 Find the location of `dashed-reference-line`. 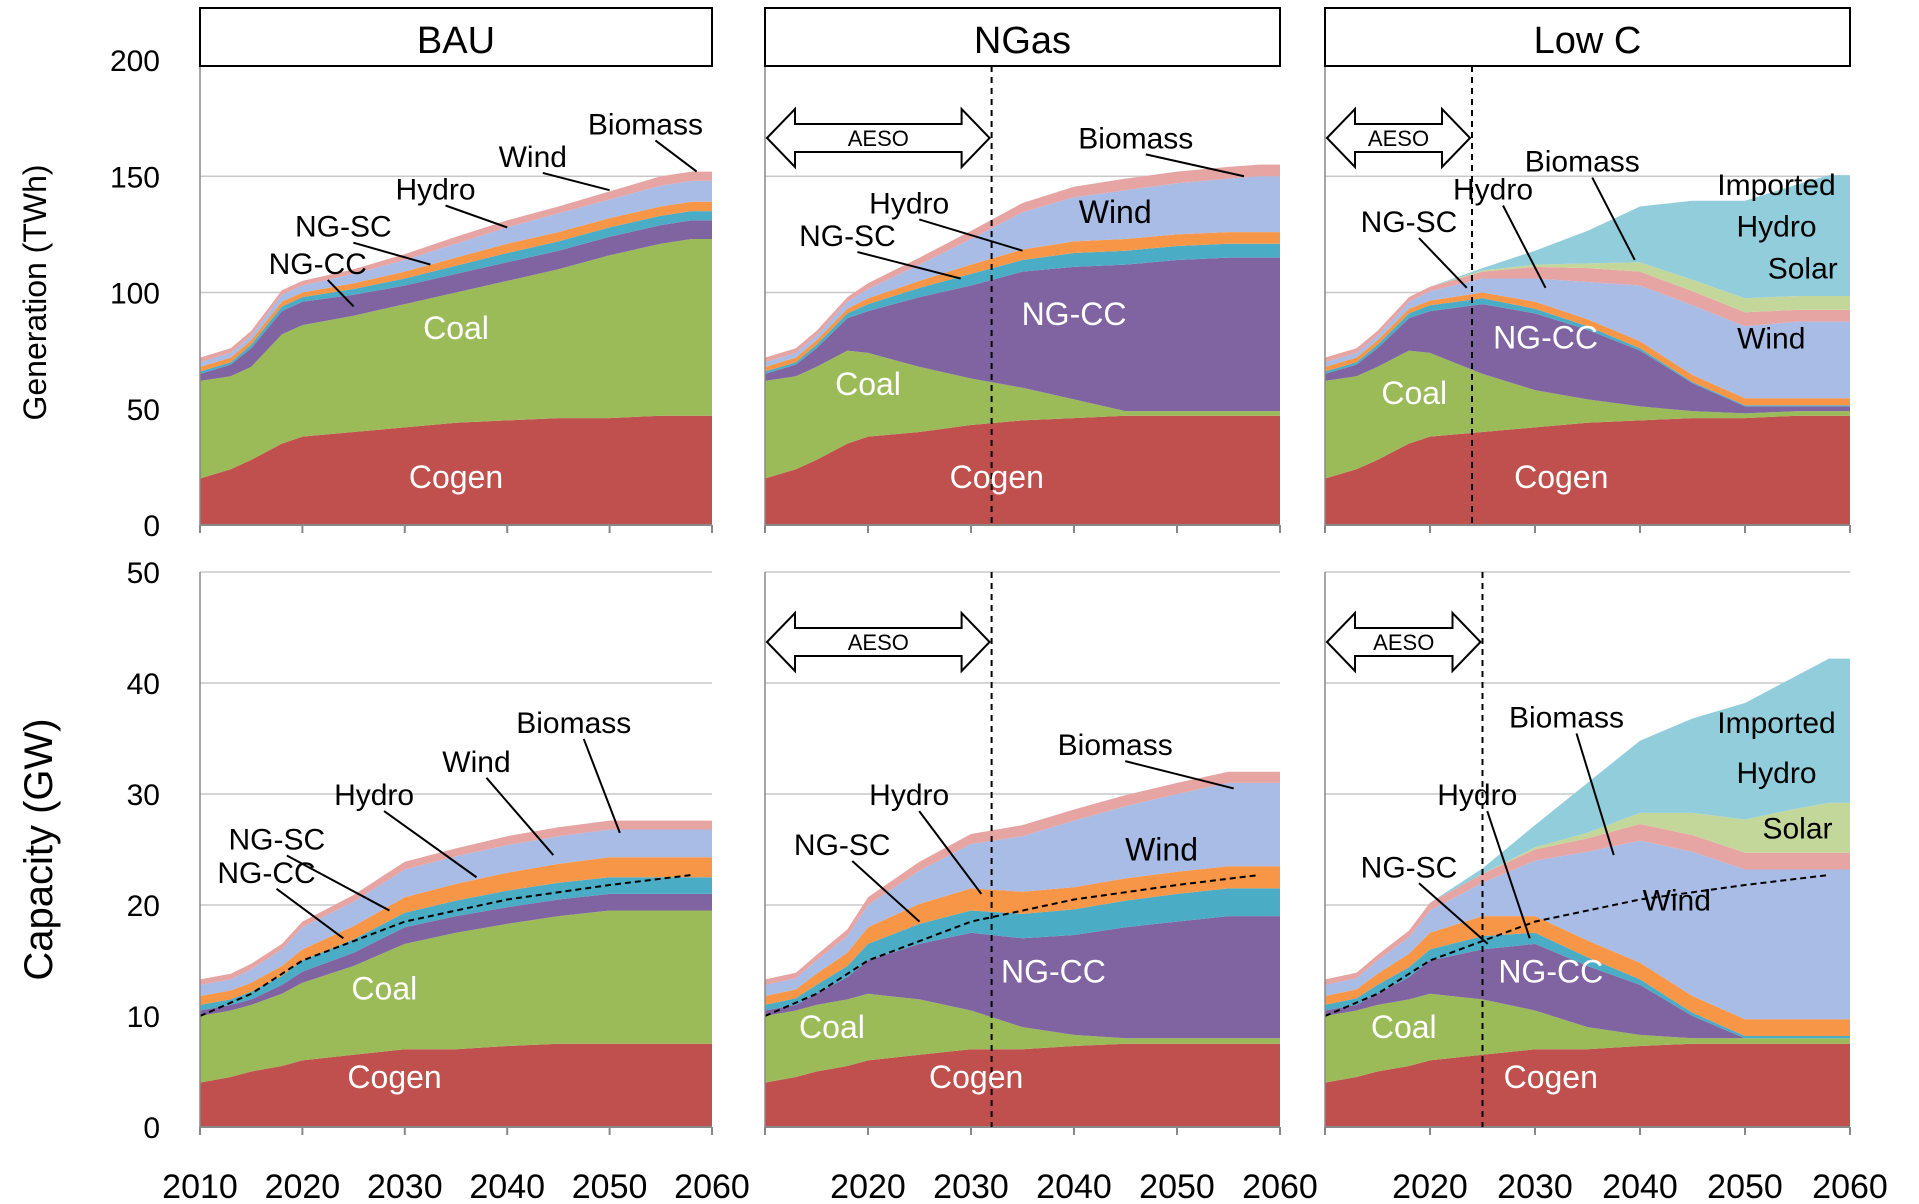

dashed-reference-line is located at coordinates (445, 945).